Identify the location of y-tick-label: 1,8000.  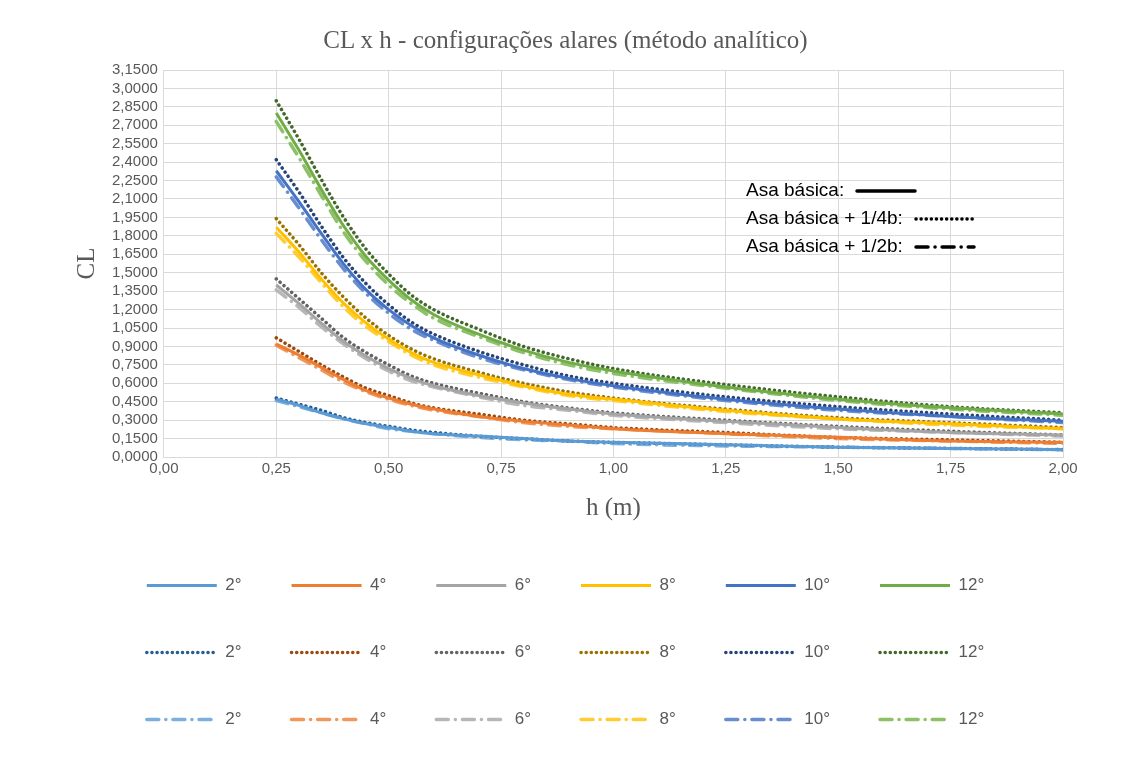
(134, 234).